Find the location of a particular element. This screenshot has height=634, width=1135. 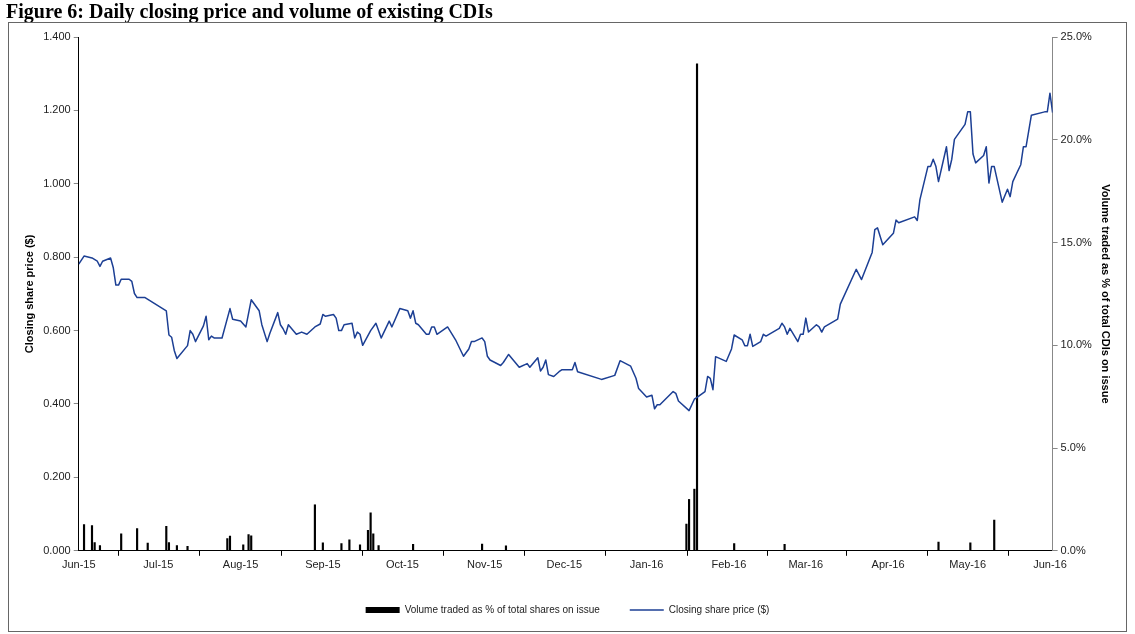

y-tick-label: 0.000 is located at coordinates (57, 549).